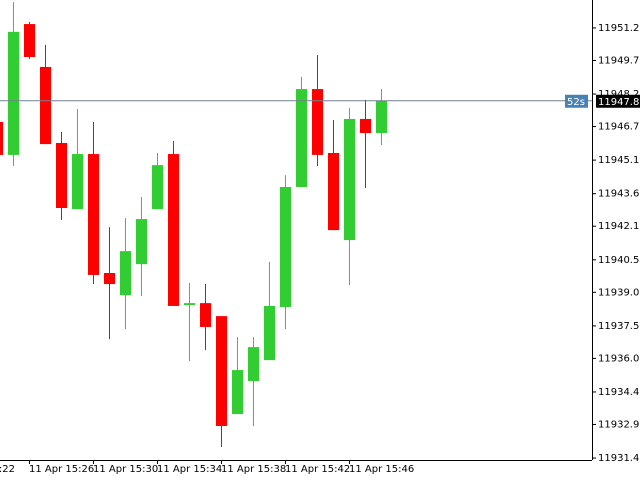 The width and height of the screenshot is (640, 480). I want to click on y-tick-label: 11931.40, so click(619, 458).